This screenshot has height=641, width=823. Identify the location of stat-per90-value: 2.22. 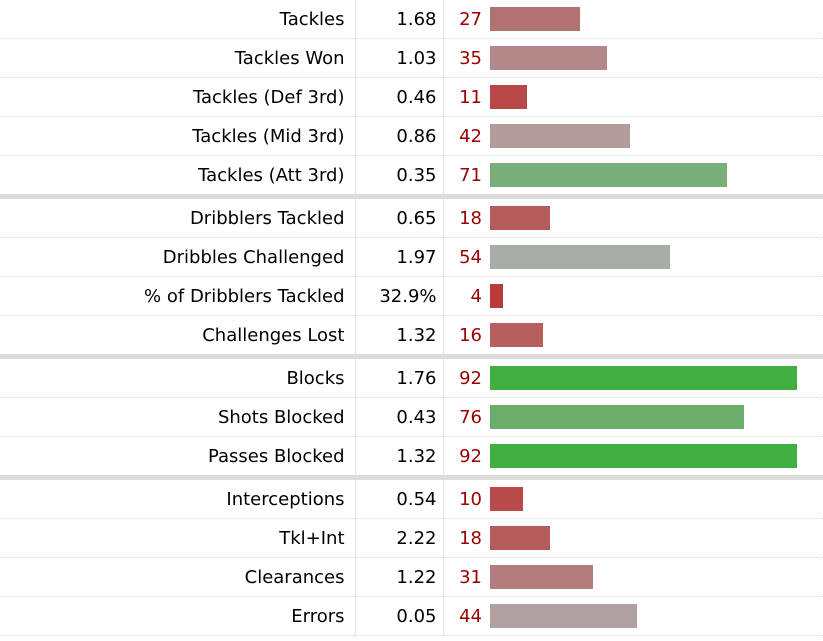
(399, 538).